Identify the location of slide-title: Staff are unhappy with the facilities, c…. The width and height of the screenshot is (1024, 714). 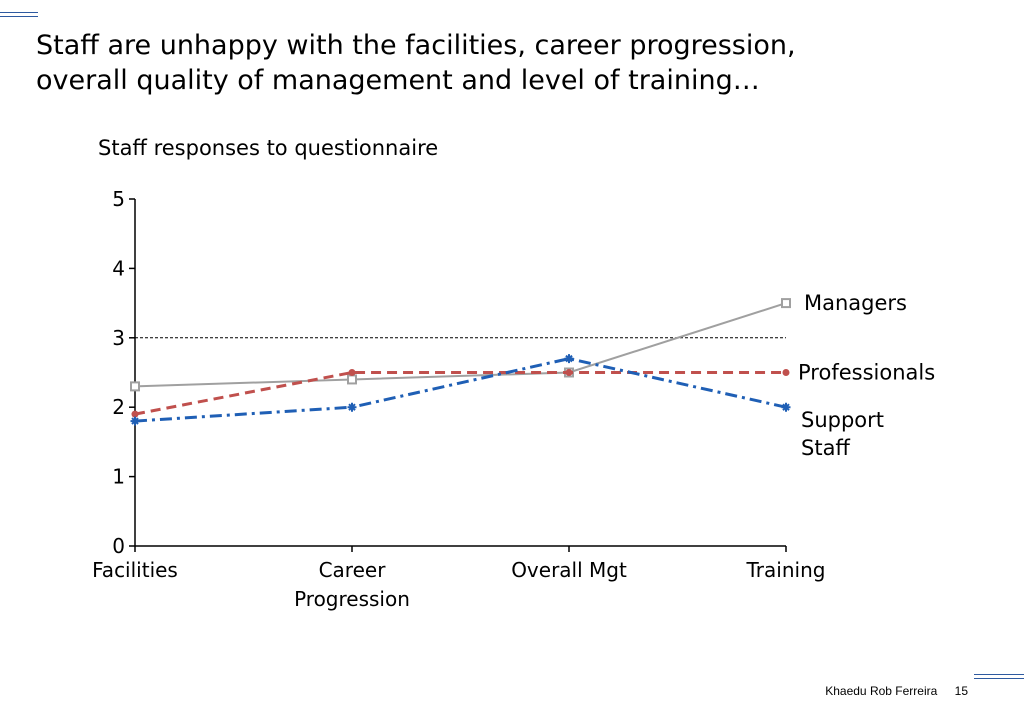
(516, 63).